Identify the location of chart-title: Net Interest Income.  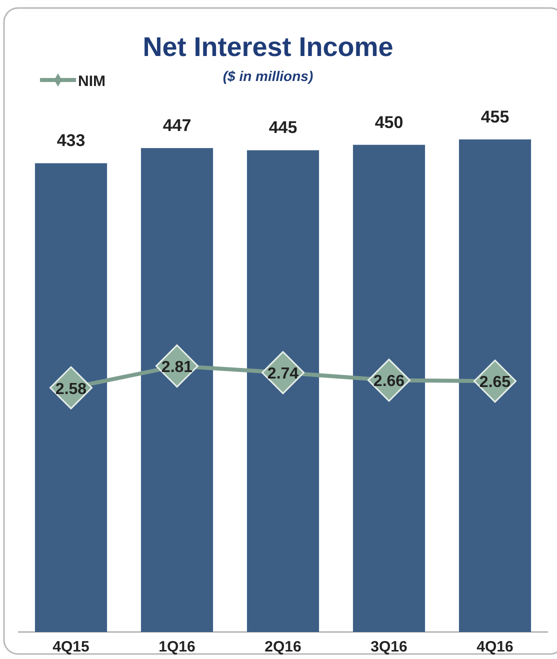
(268, 47).